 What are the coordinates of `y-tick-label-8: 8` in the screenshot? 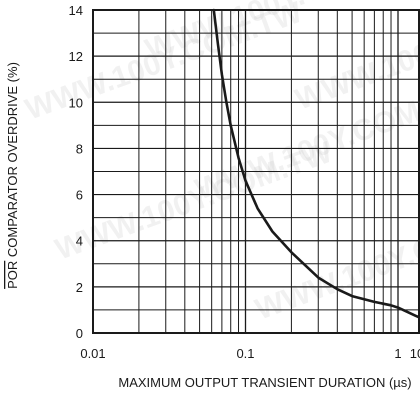 It's located at (79, 148).